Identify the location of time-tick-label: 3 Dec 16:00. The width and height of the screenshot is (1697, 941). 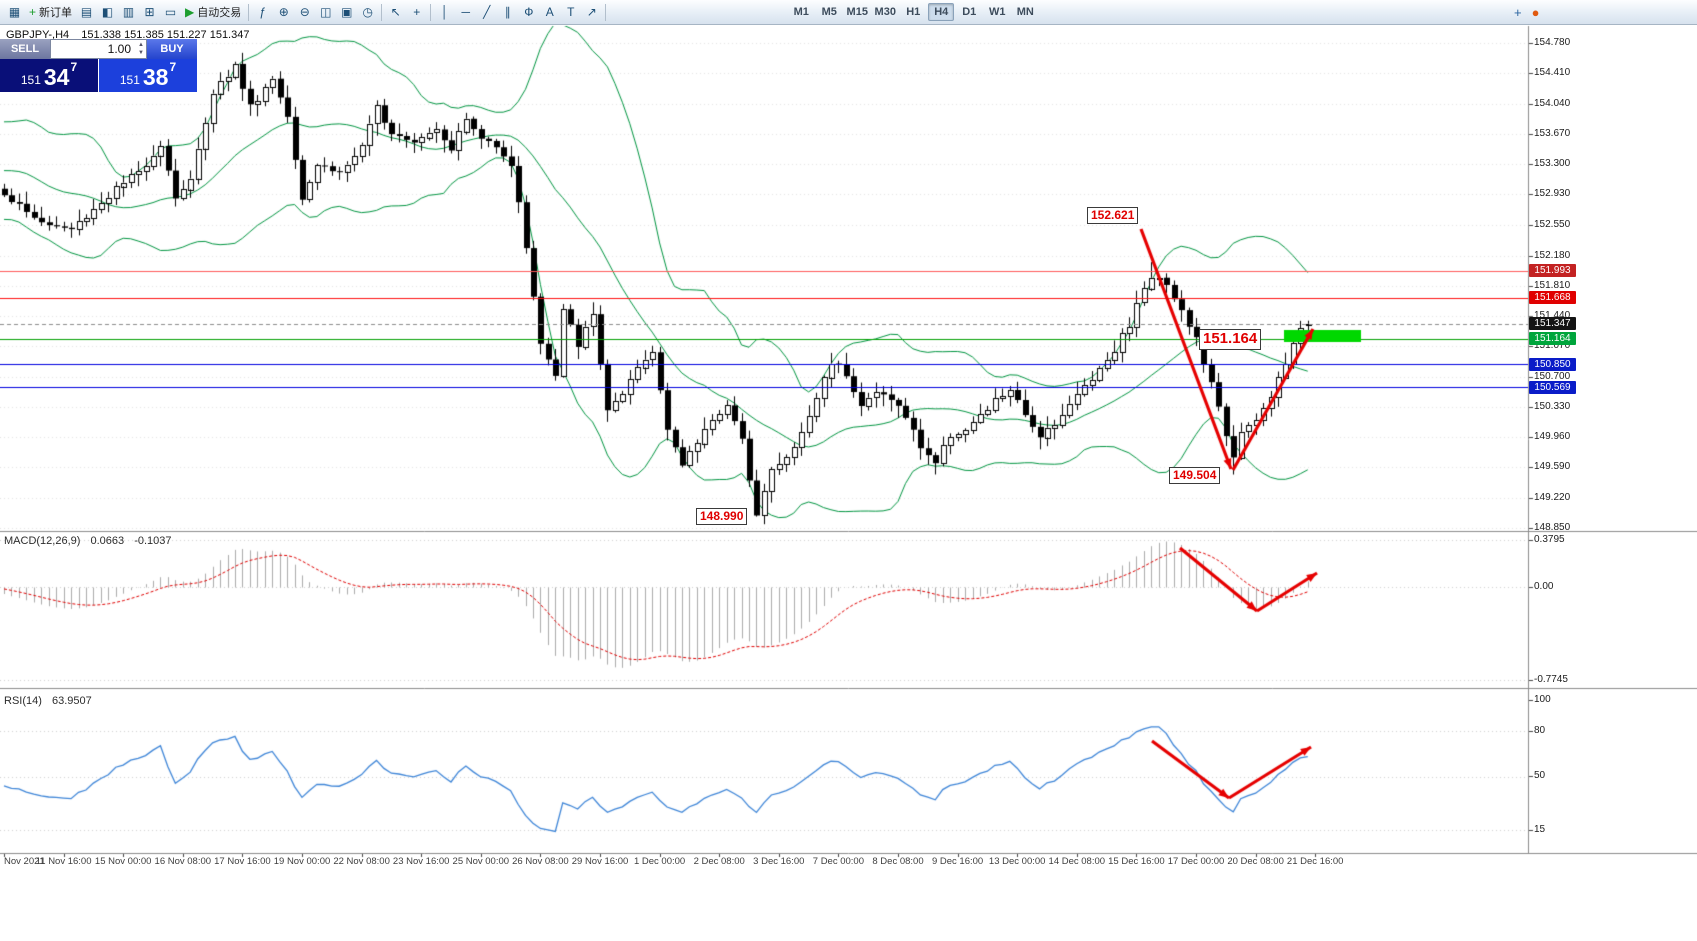
(779, 861).